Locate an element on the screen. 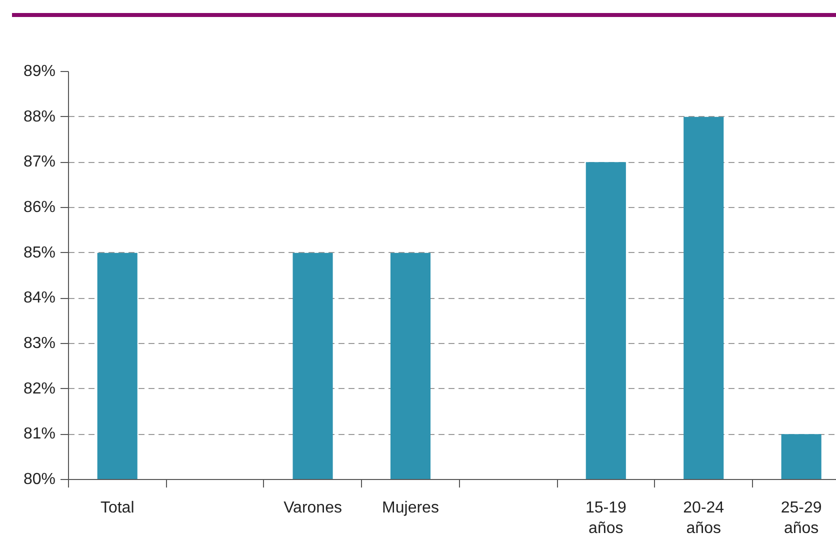 The height and width of the screenshot is (539, 836). y-tick-label: 85% is located at coordinates (39, 253).